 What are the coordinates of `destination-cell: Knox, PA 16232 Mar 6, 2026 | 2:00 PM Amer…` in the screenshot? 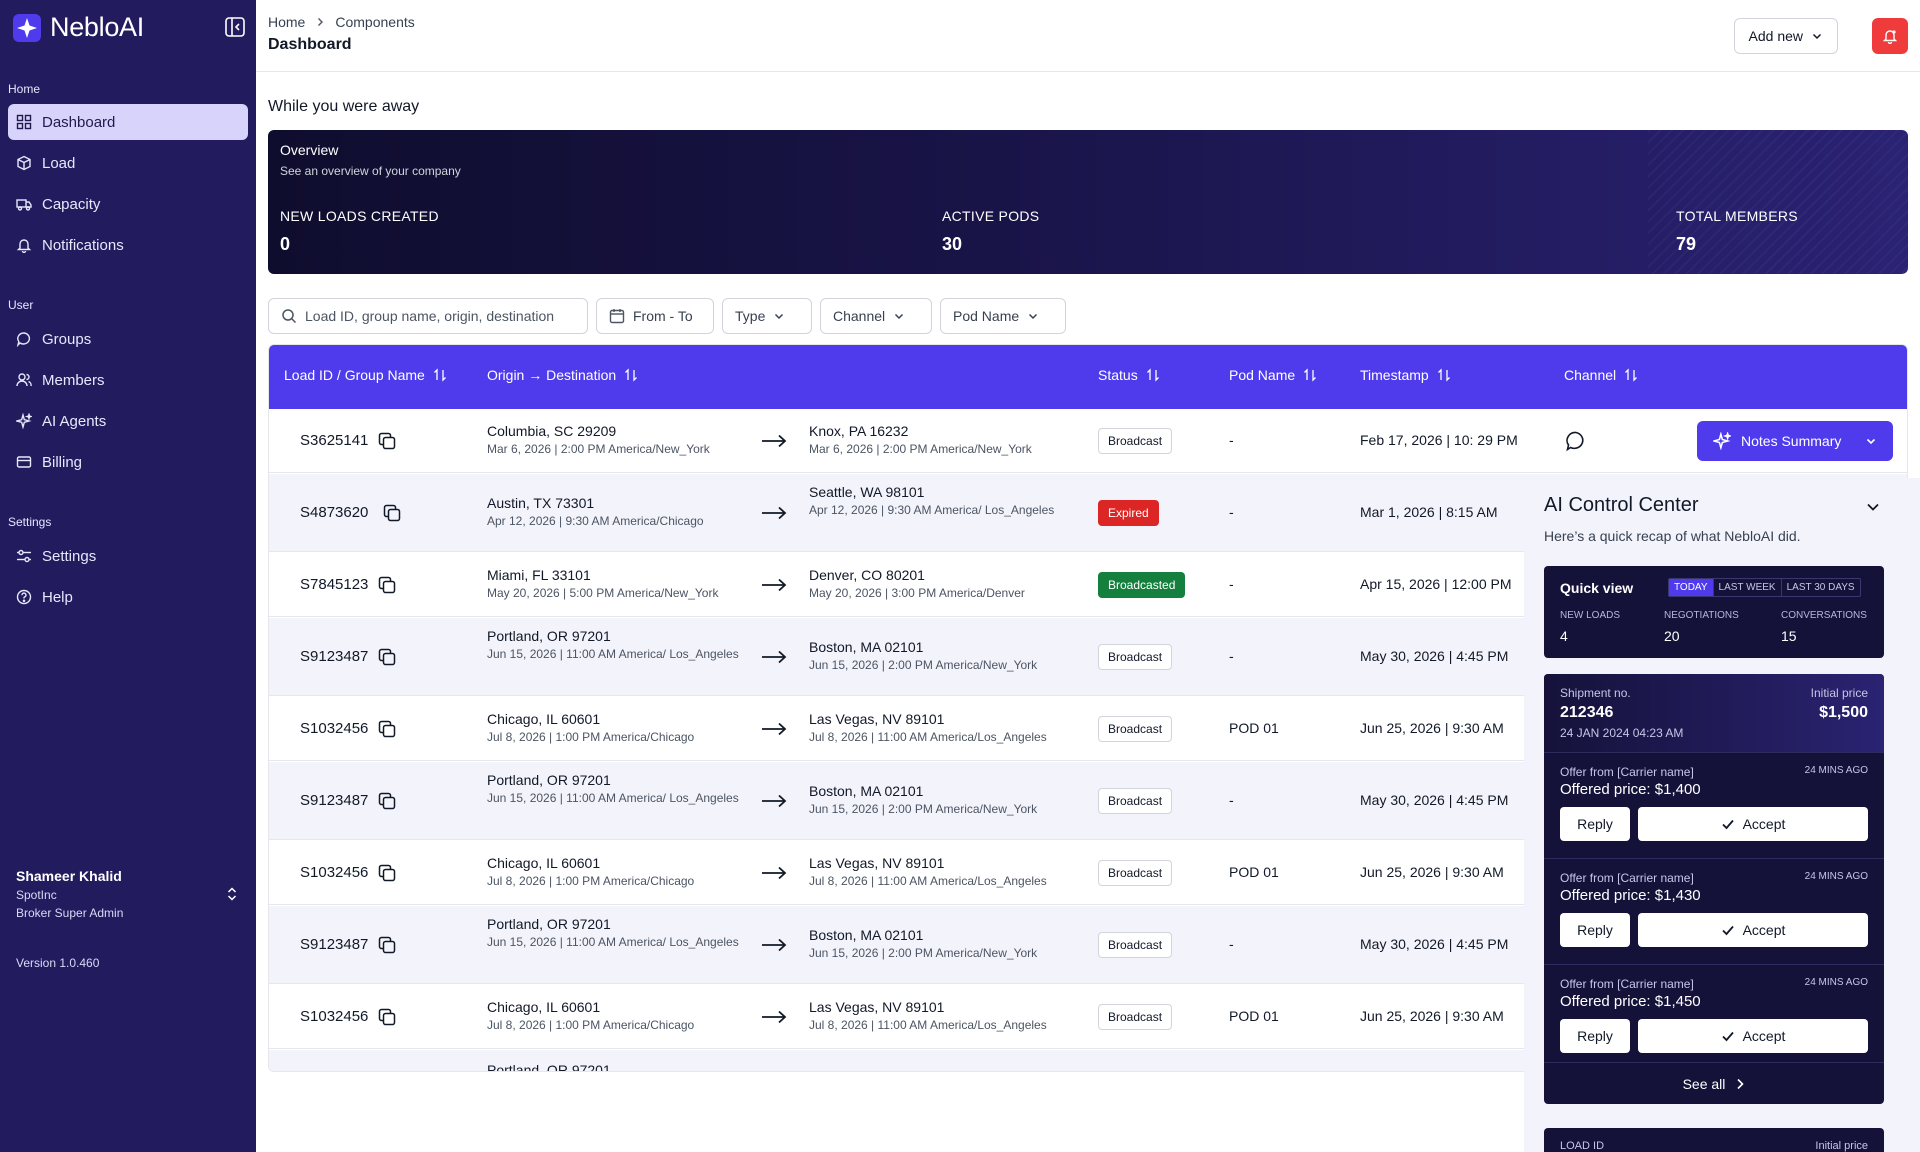 It's located at (944, 439).